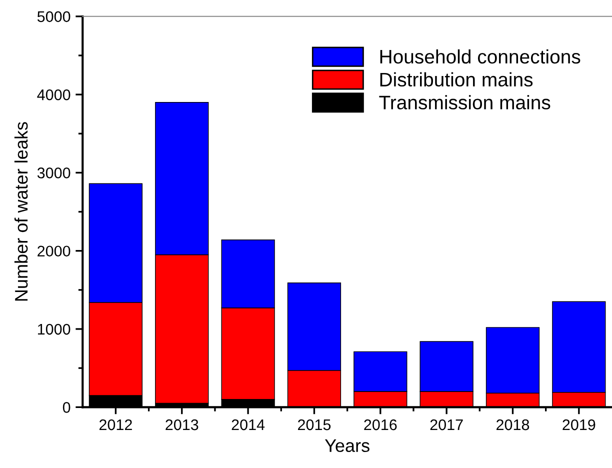 The height and width of the screenshot is (468, 612). I want to click on y-tick-label: 4000, so click(53, 94).